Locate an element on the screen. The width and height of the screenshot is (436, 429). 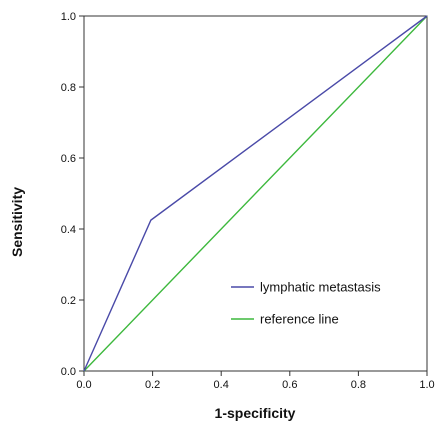
legend-label: reference line is located at coordinates (299, 319).